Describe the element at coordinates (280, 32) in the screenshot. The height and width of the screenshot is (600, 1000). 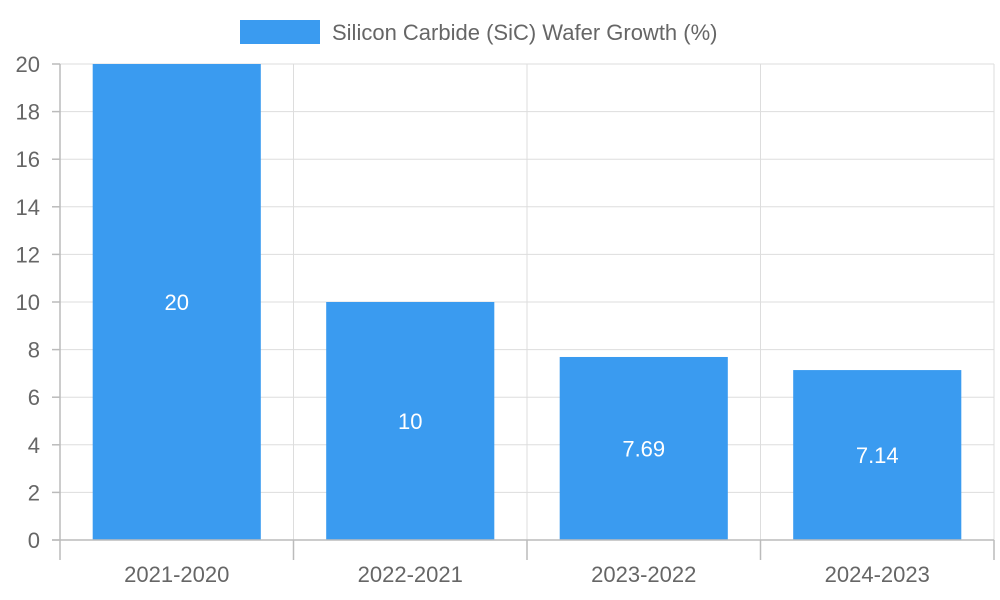
I see `legend-swatch` at that location.